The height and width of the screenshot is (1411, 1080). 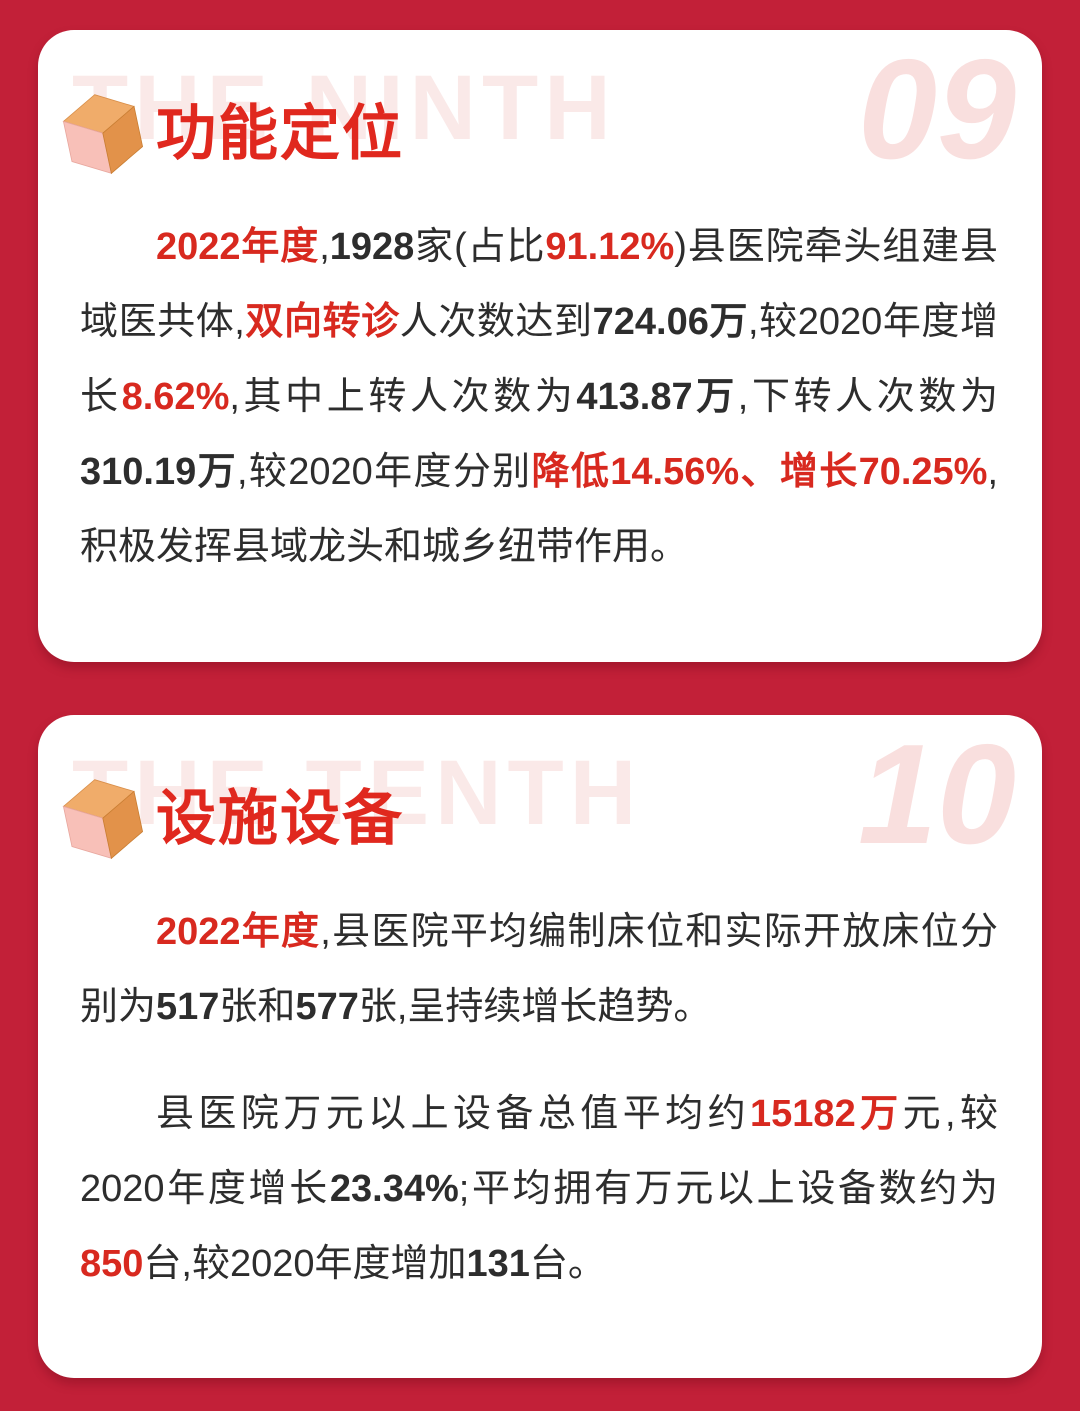 What do you see at coordinates (539, 509) in the screenshot?
I see `body-text: ,积极发挥县域龙头和城乡纽带作用。` at bounding box center [539, 509].